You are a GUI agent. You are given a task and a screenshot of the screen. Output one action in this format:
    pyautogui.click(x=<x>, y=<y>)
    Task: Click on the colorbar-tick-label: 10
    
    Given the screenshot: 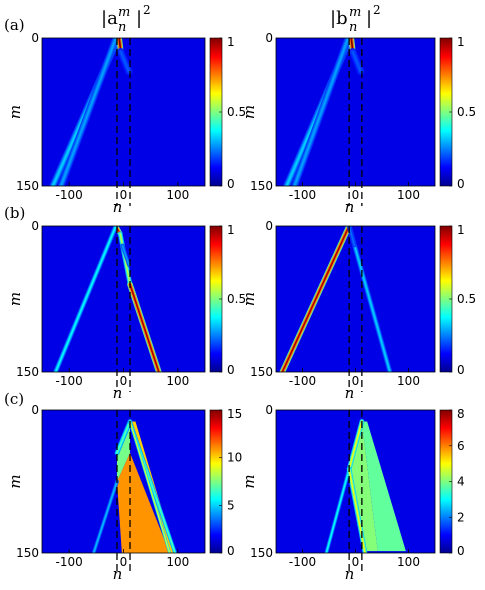 What is the action you would take?
    pyautogui.click(x=234, y=458)
    